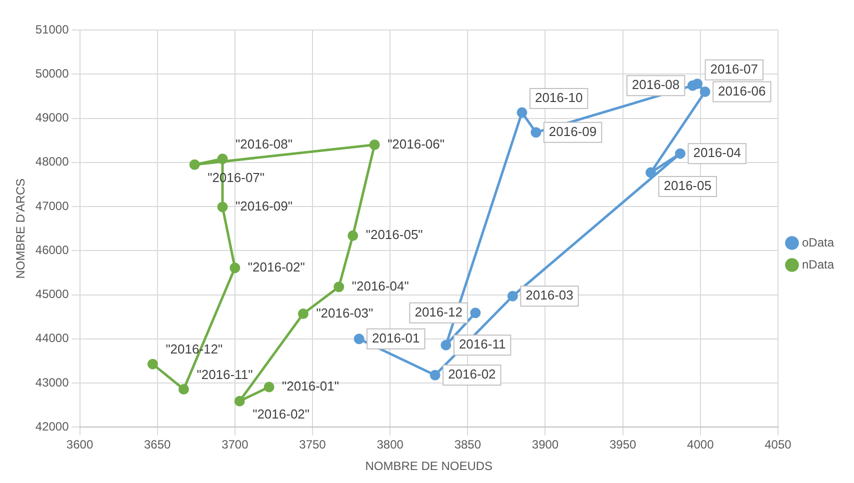 The width and height of the screenshot is (854, 483). I want to click on legend-label: nData, so click(818, 264).